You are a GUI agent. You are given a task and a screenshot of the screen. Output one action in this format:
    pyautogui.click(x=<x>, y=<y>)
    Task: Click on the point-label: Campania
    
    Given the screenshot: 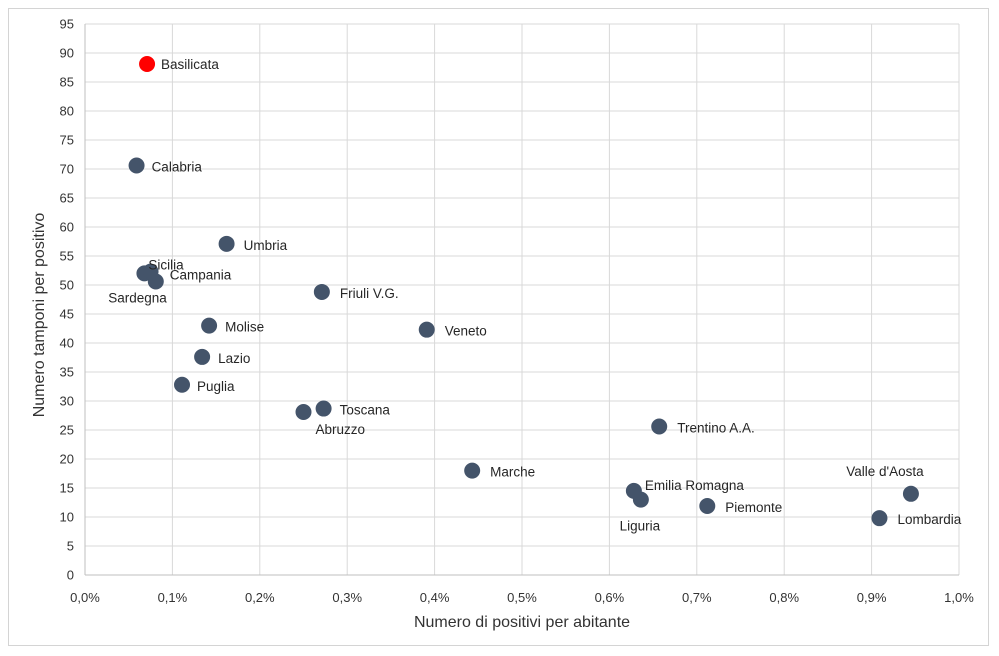 What is the action you would take?
    pyautogui.click(x=201, y=275)
    